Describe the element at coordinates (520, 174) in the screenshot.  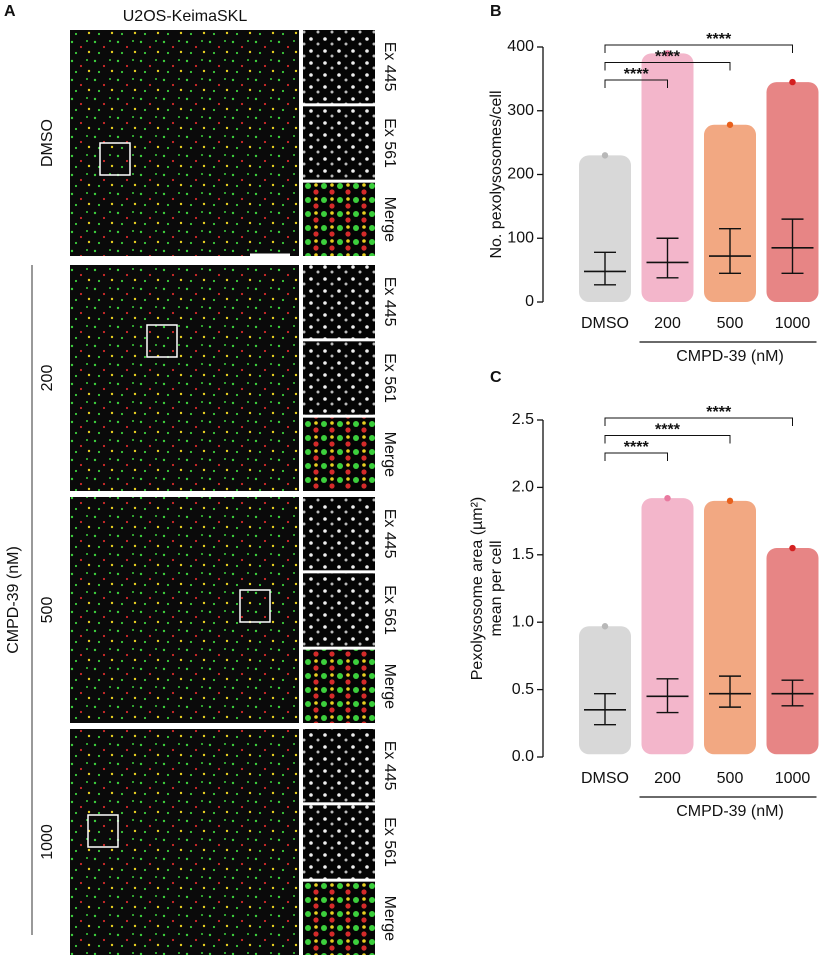
I see `y-tick-label: 200` at that location.